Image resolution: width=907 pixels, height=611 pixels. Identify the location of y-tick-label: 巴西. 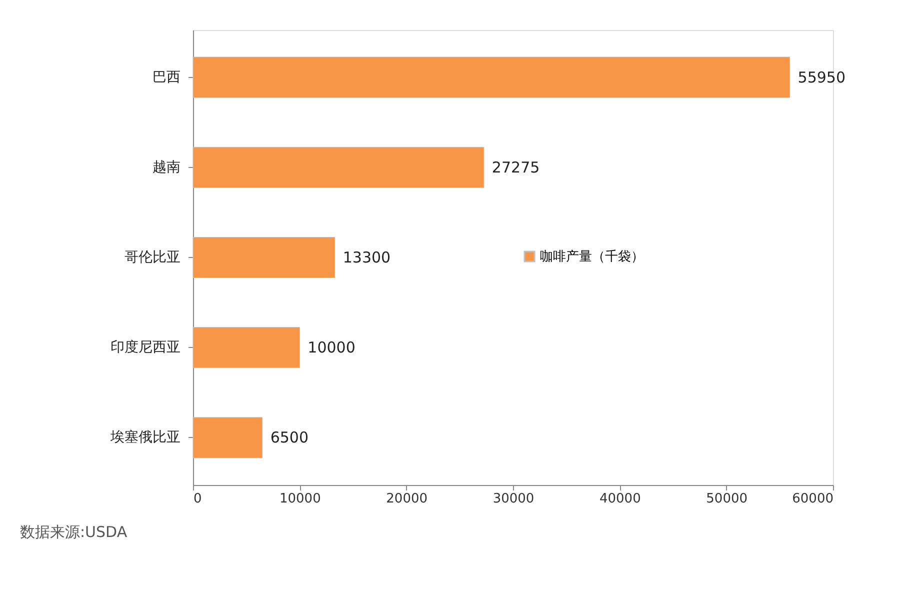
(166, 77).